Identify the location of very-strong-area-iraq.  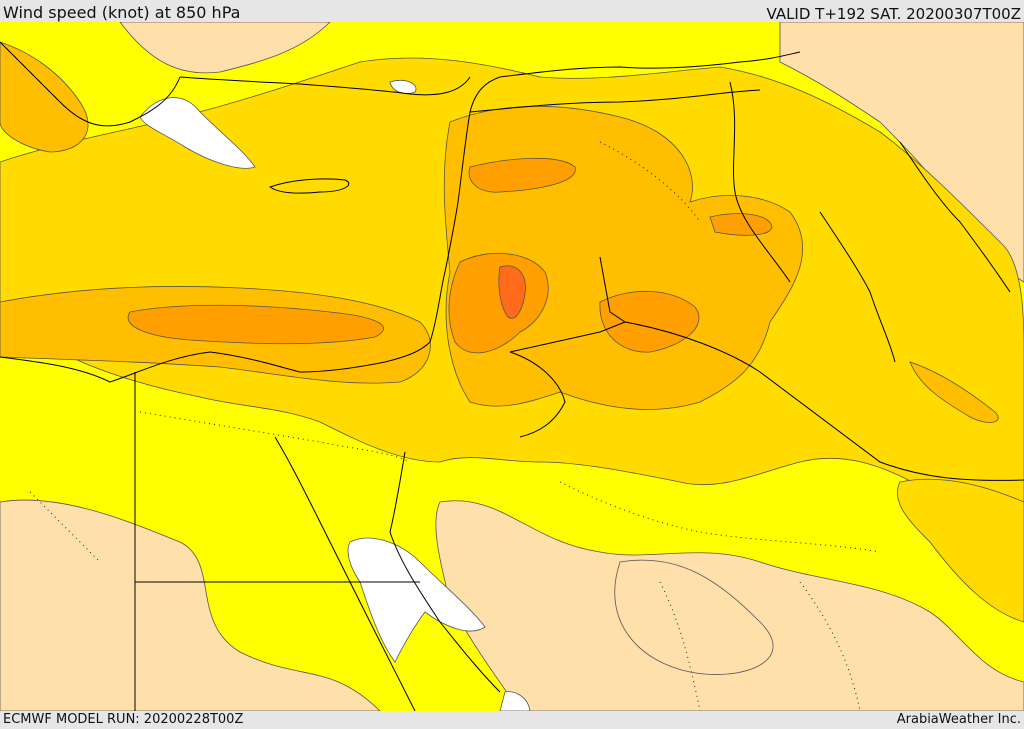
(649, 321).